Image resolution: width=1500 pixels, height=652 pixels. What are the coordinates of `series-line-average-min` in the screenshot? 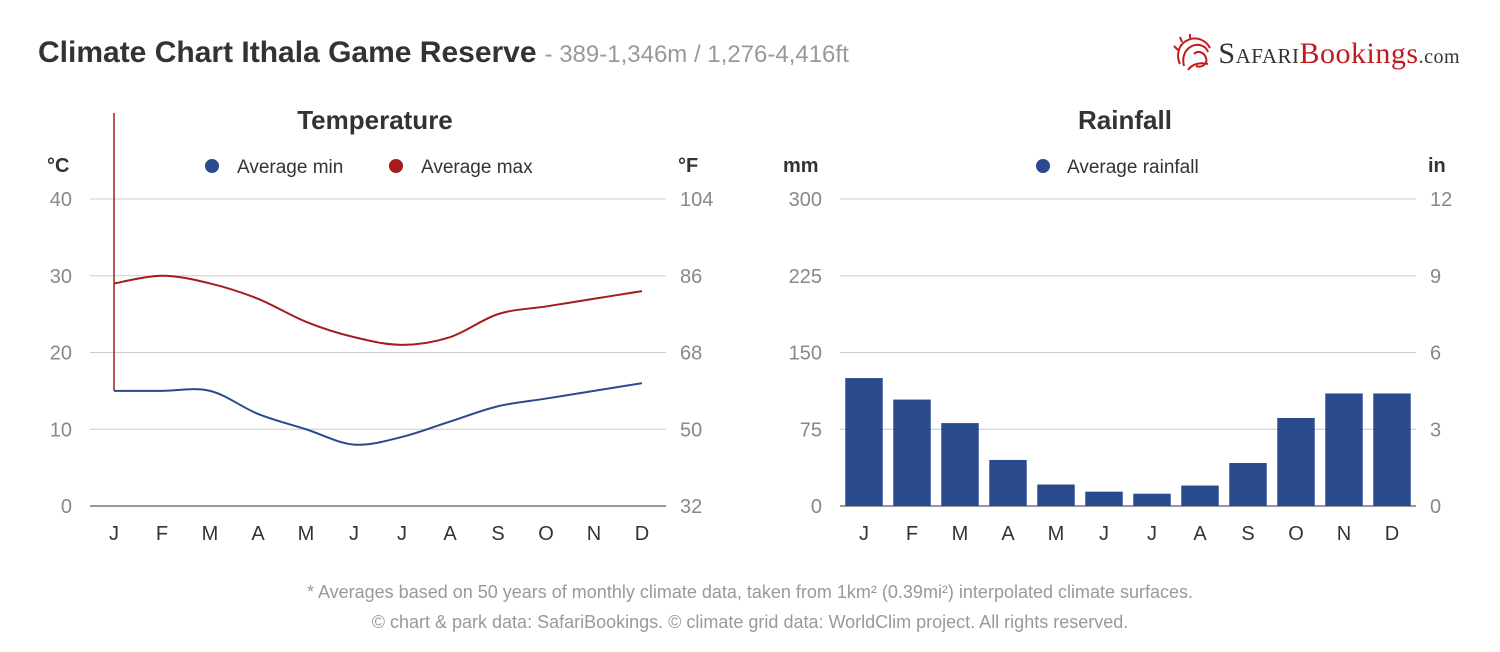 It's located at (378, 414).